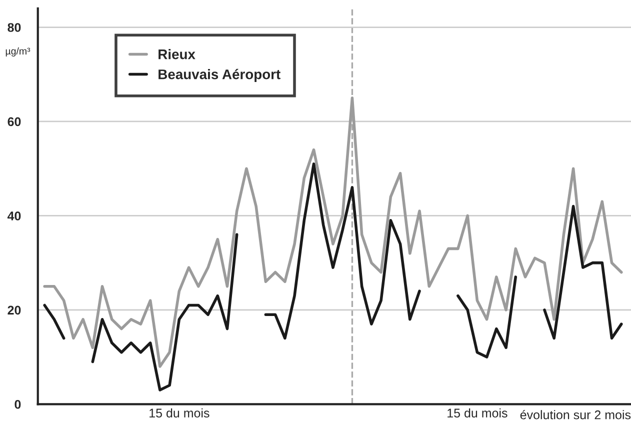  What do you see at coordinates (18, 51) in the screenshot?
I see `y-axis-title: µg/m³` at bounding box center [18, 51].